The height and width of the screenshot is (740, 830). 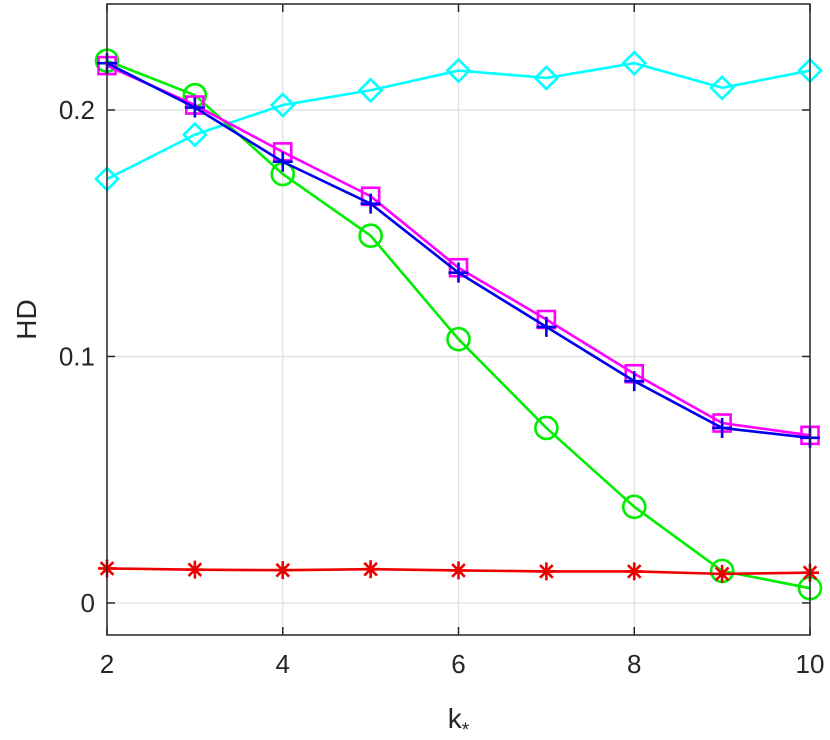 I want to click on x-axis-label: k*, so click(x=459, y=721).